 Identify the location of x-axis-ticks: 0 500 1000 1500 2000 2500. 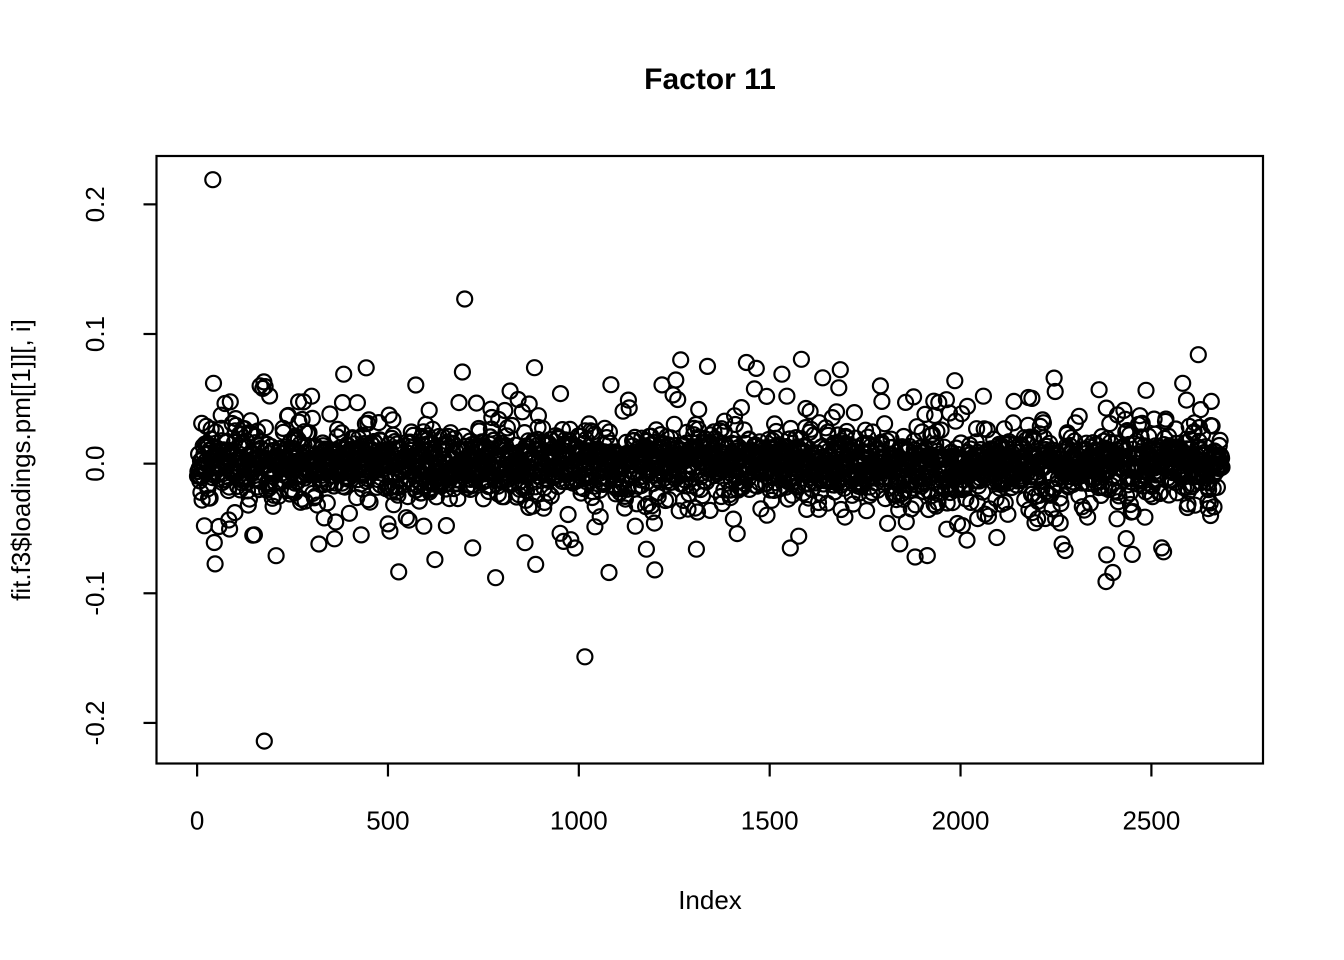
(685, 799).